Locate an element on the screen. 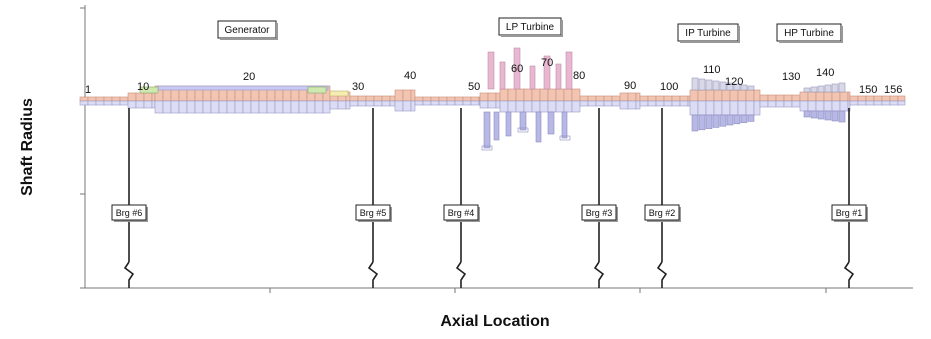  node-label: 130 is located at coordinates (791, 77).